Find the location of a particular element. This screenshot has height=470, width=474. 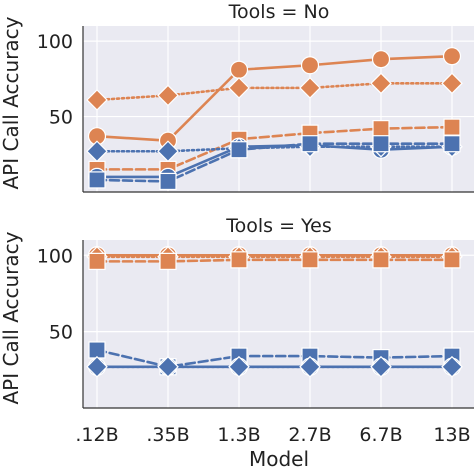

series-orange-diamond-dotted is located at coordinates (274, 91).